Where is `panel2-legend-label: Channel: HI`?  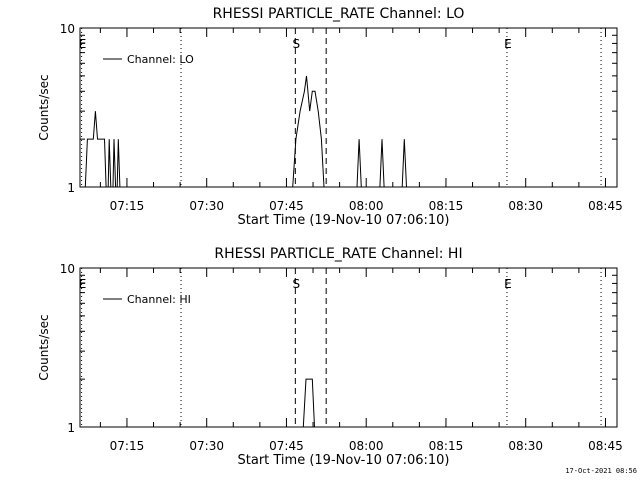
panel2-legend-label: Channel: HI is located at coordinates (159, 299).